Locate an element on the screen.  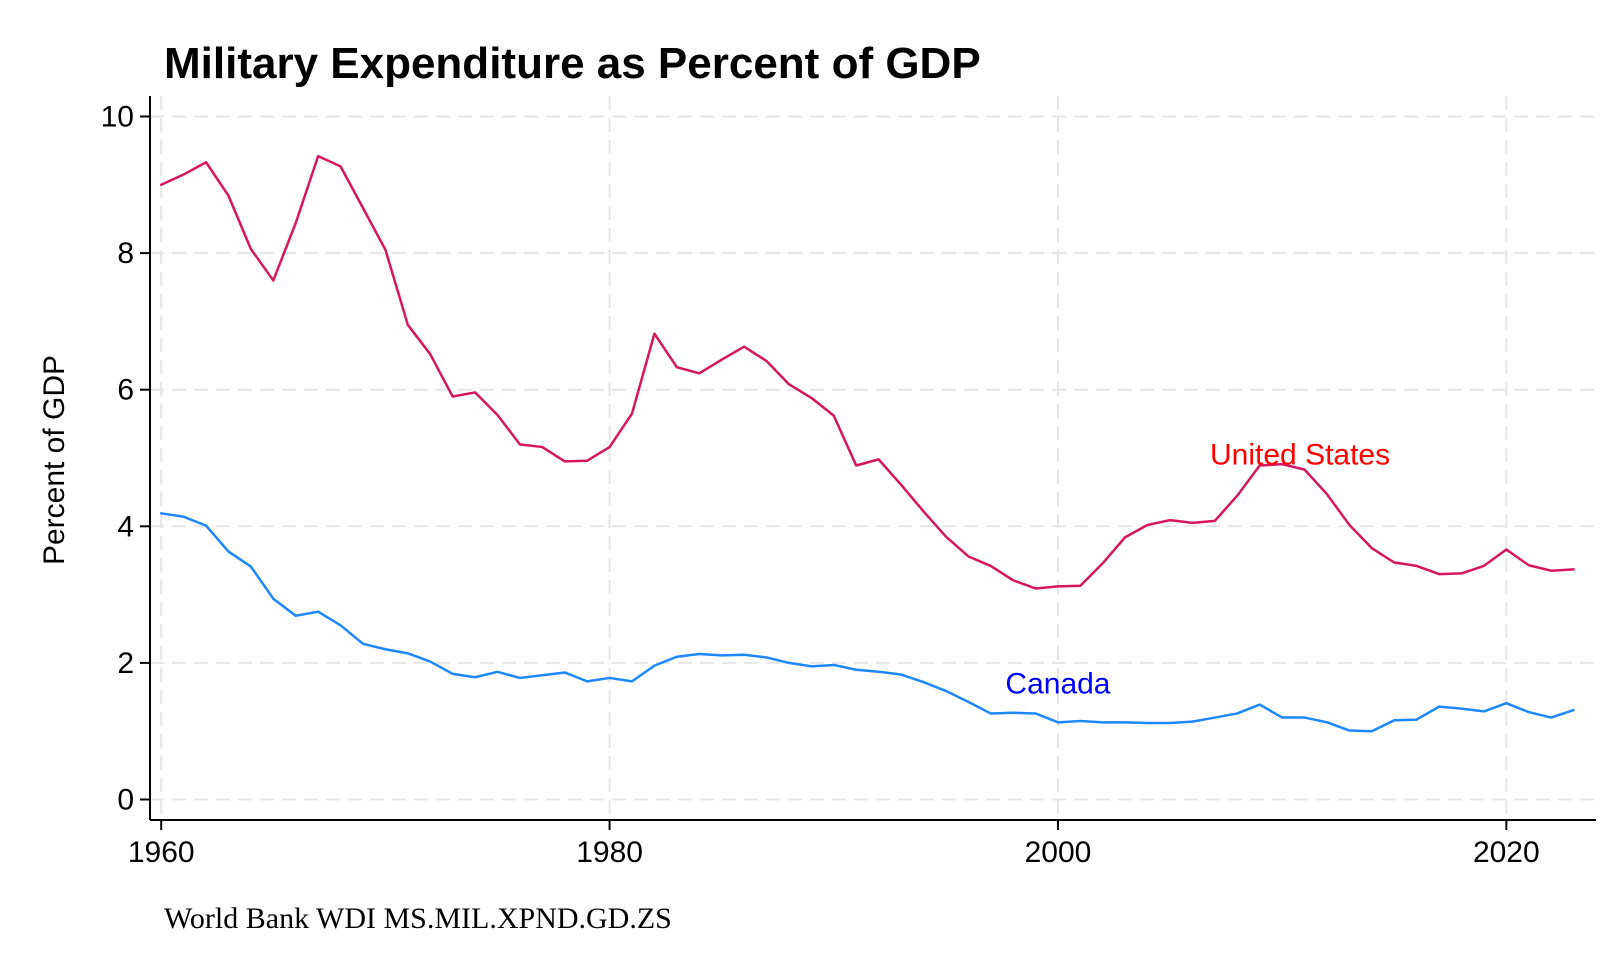
y-tick-label-10: 10 is located at coordinates (117, 116).